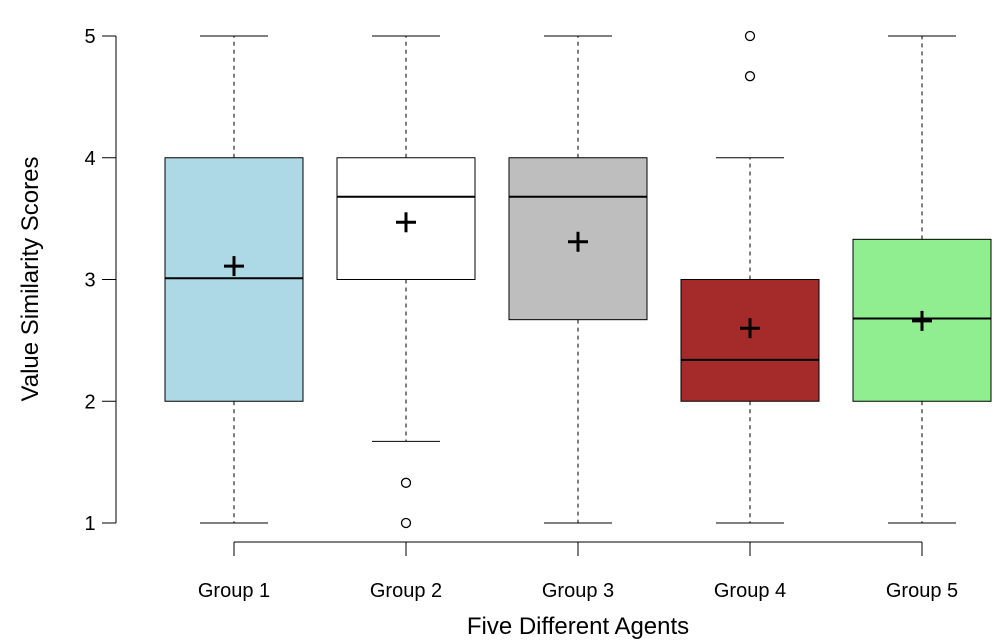 This screenshot has height=644, width=1002. Describe the element at coordinates (406, 591) in the screenshot. I see `x-tick-label: Group 2` at that location.